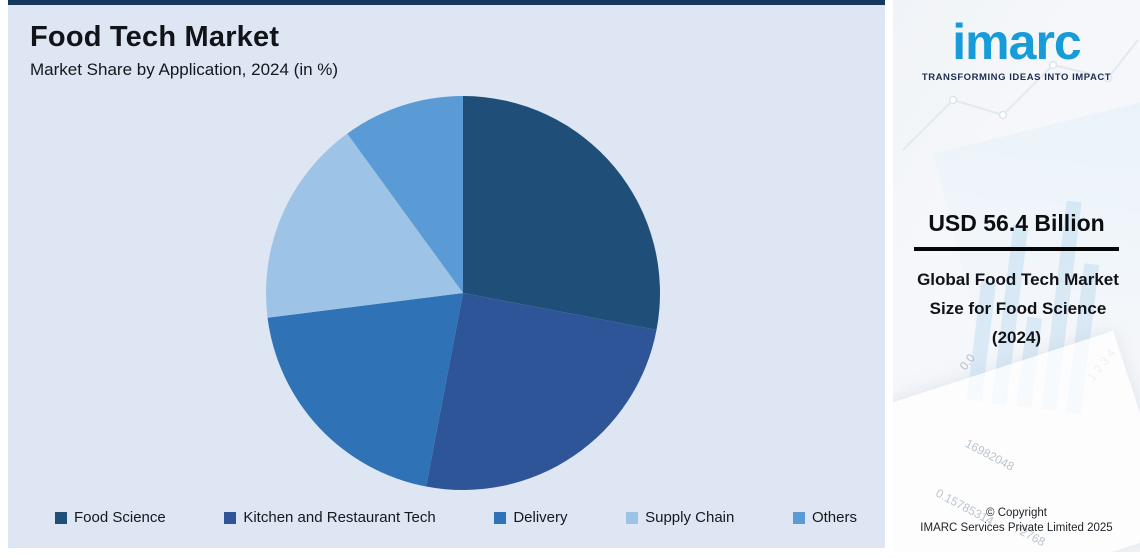  What do you see at coordinates (1016, 337) in the screenshot?
I see `stat-year: (2024)` at bounding box center [1016, 337].